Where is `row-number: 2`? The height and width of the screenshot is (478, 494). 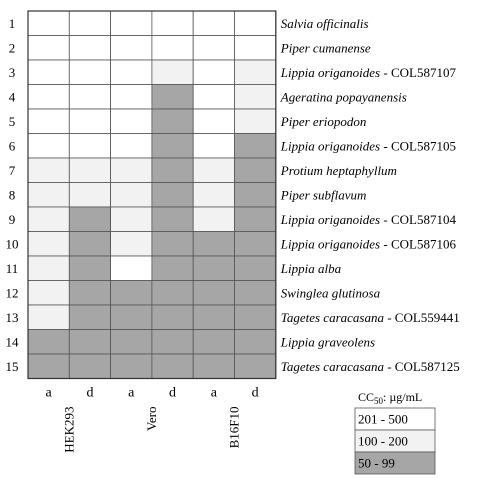 row-number: 2 is located at coordinates (12, 47).